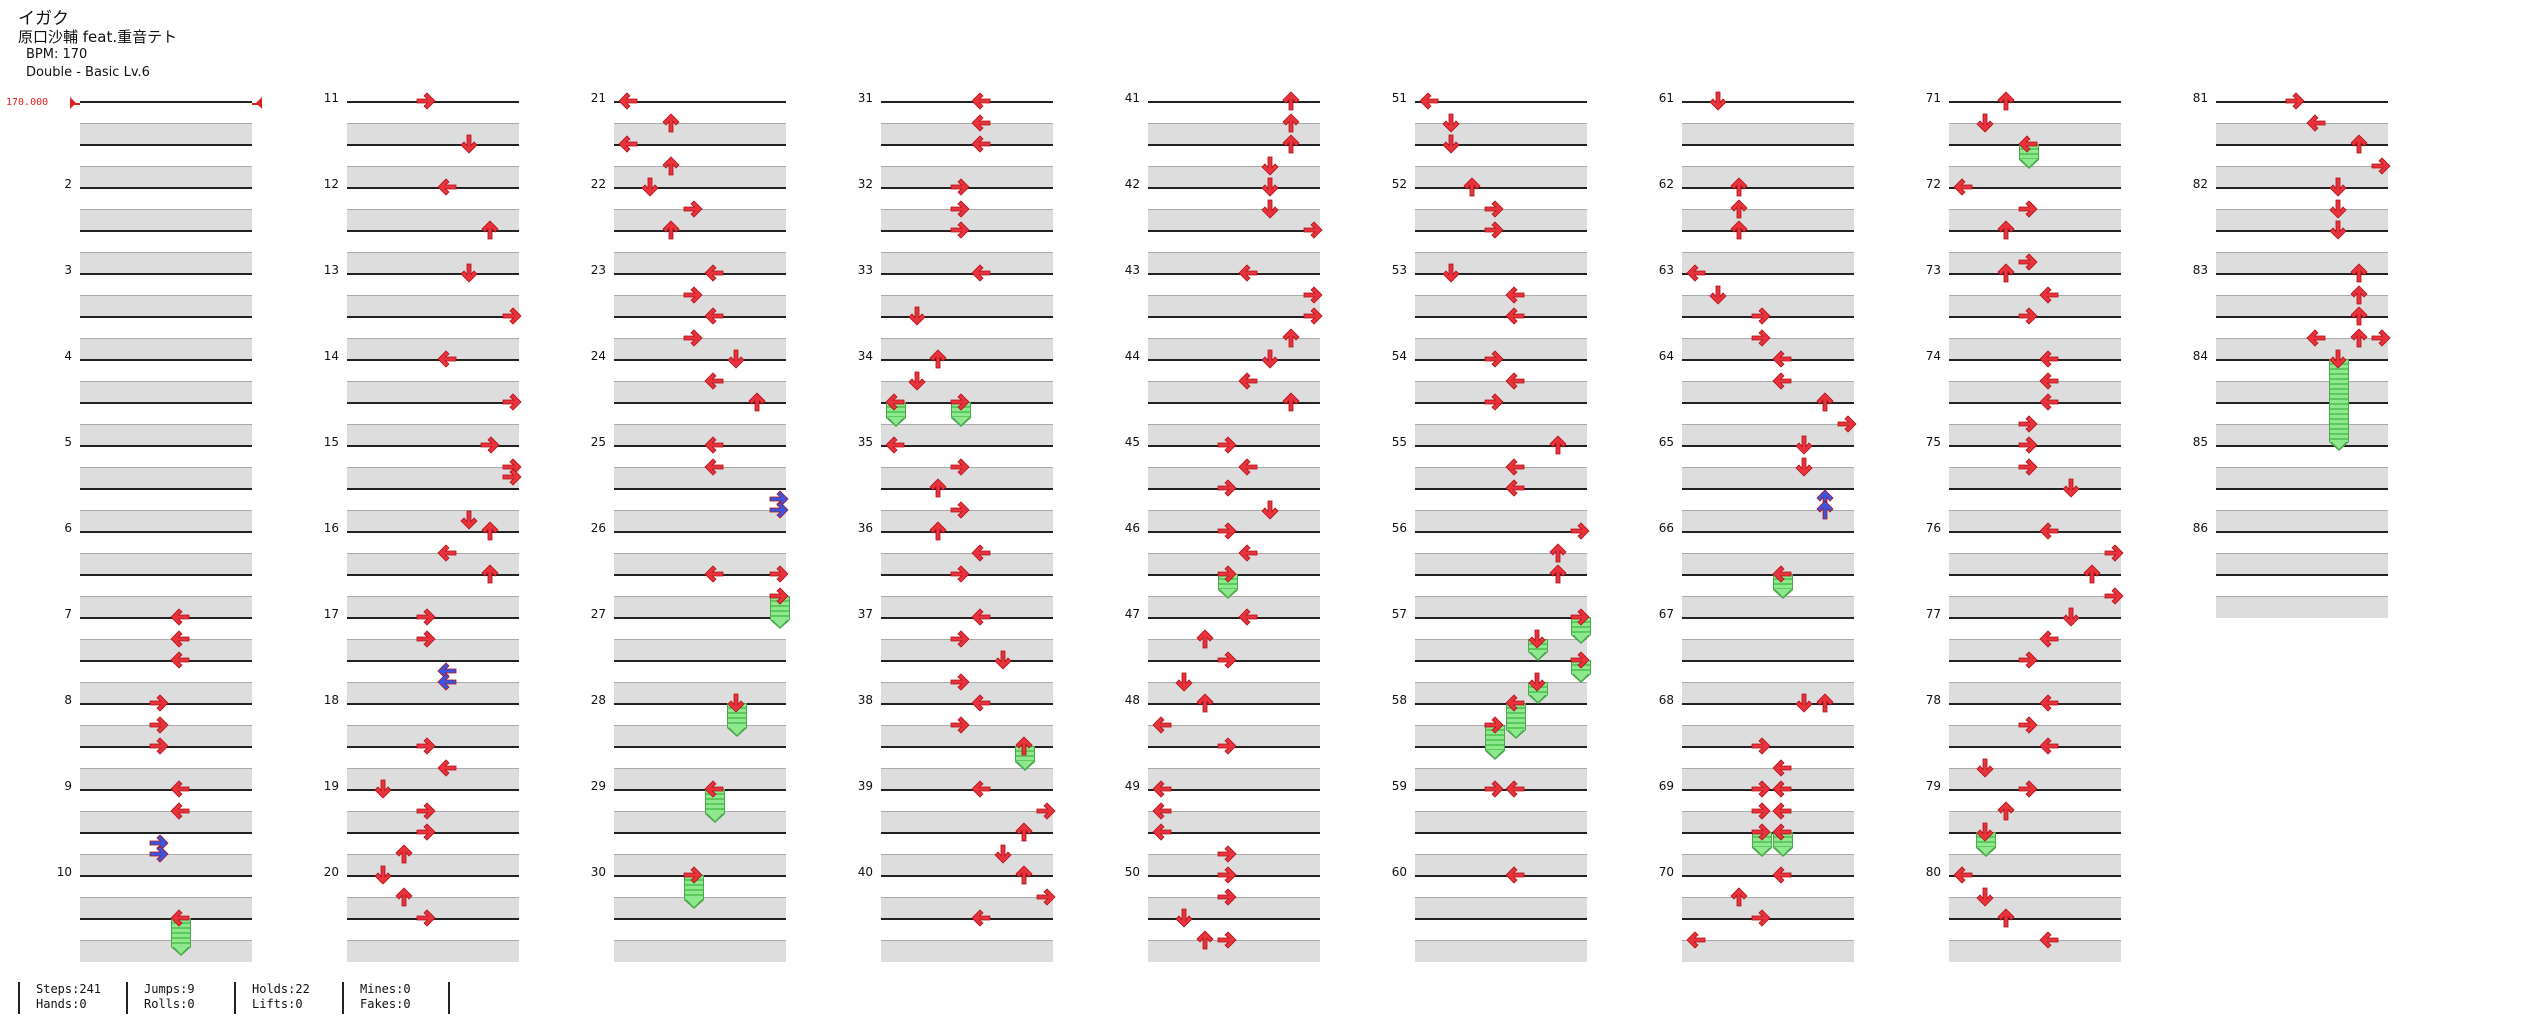  Describe the element at coordinates (68, 442) in the screenshot. I see `measure-number: 5` at that location.